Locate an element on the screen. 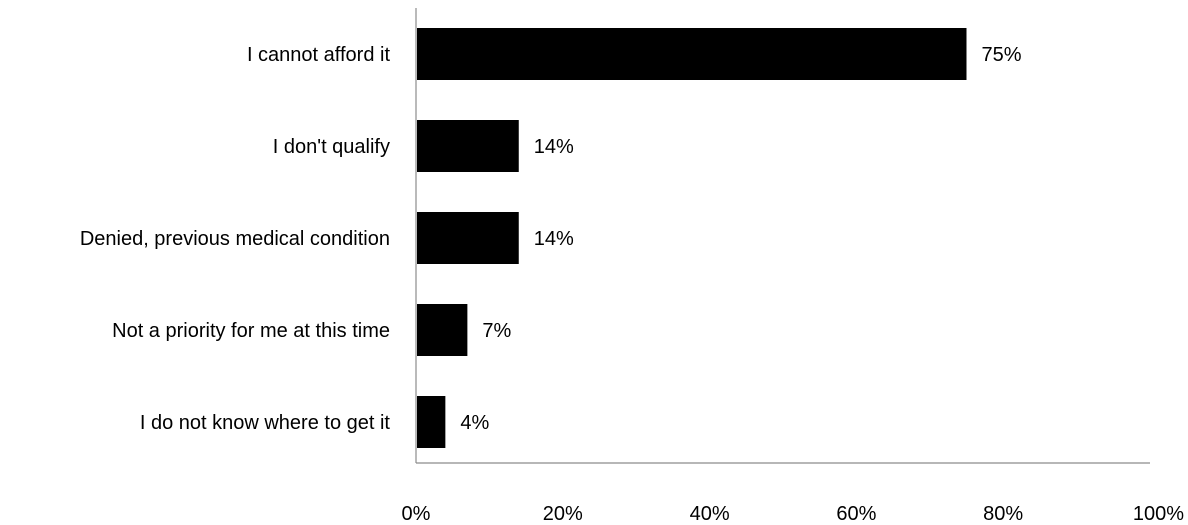 This screenshot has width=1188, height=525. x-tick-label-4: 80% is located at coordinates (1003, 514).